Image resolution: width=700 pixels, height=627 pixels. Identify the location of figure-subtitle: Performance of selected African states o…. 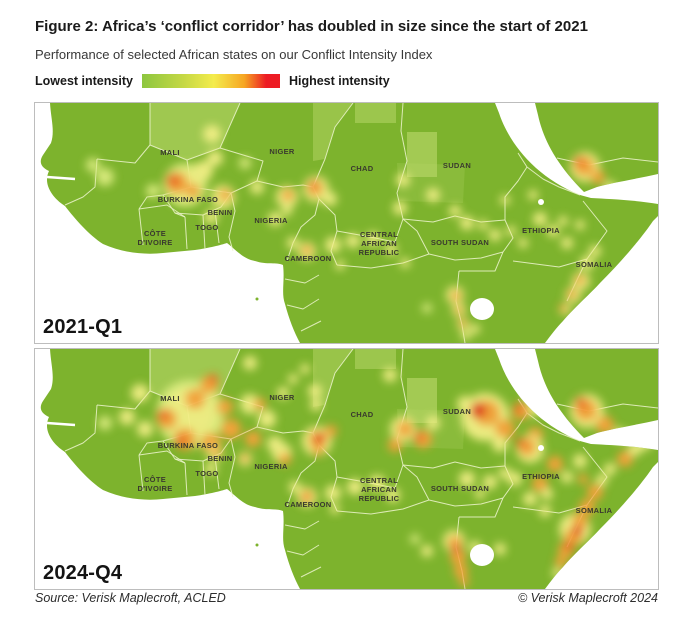
(234, 54).